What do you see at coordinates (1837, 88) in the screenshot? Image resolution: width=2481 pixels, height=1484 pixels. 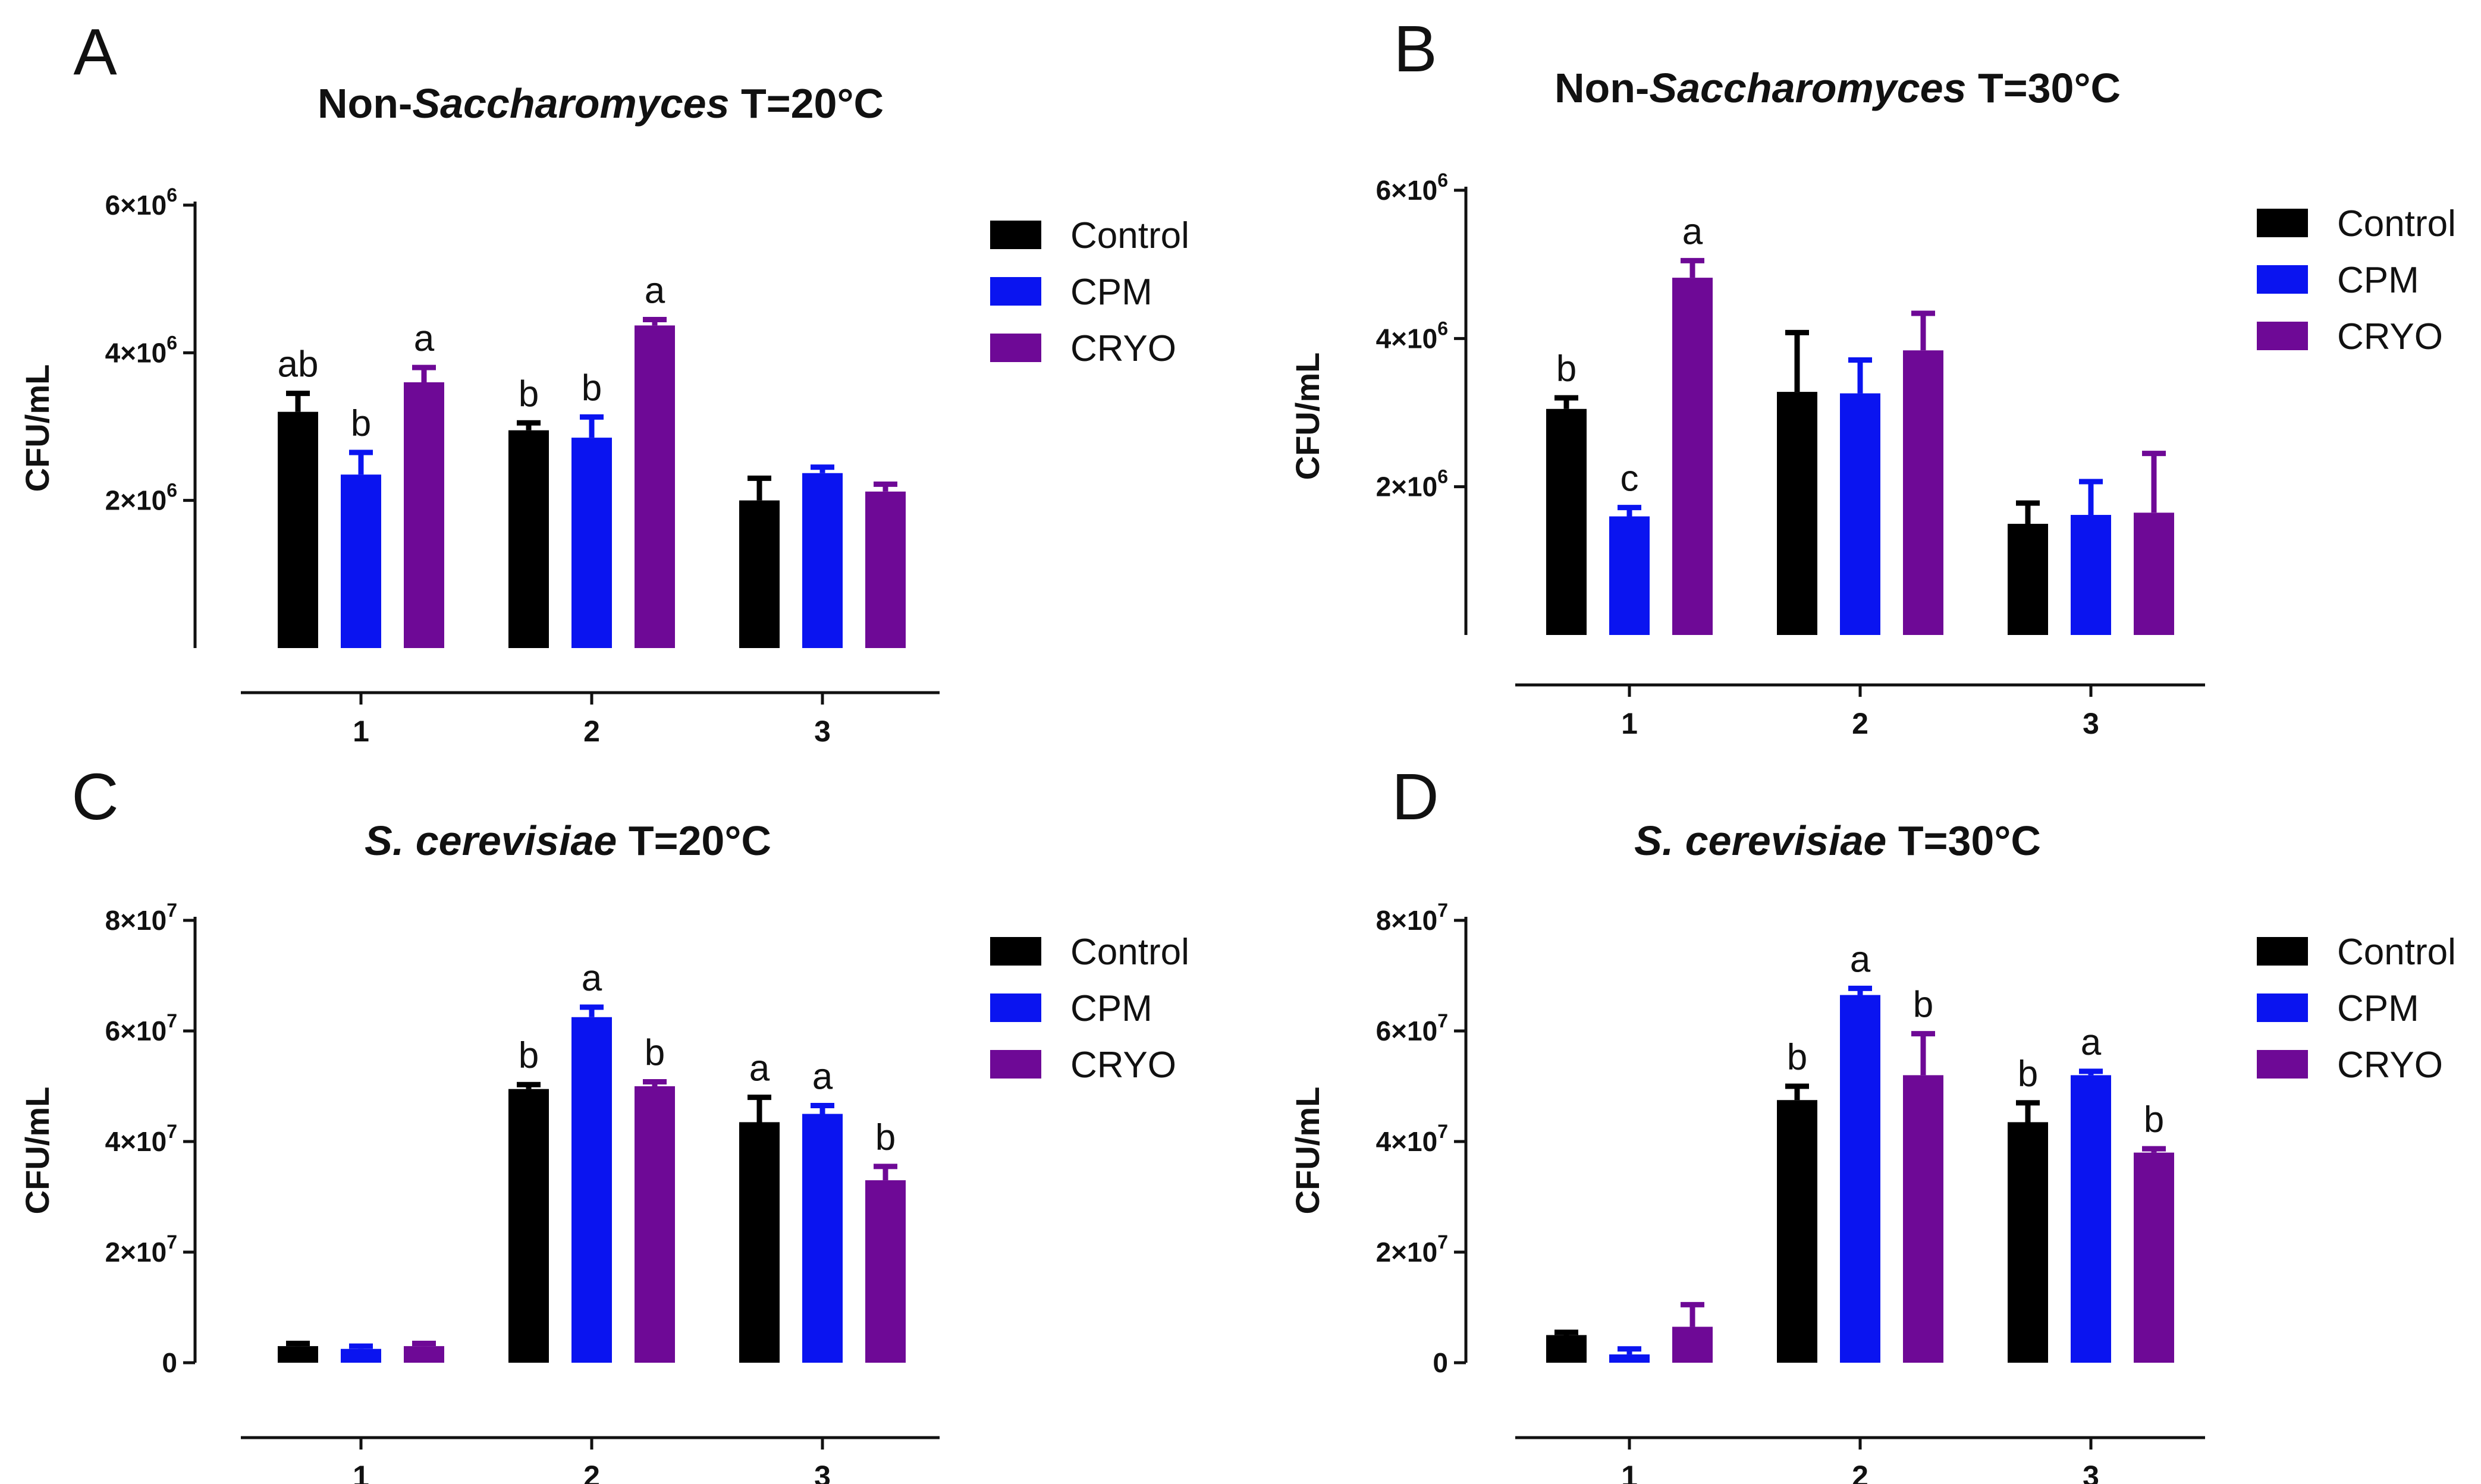 I see `chart-title: Non-Saccharomyces T=30°C` at bounding box center [1837, 88].